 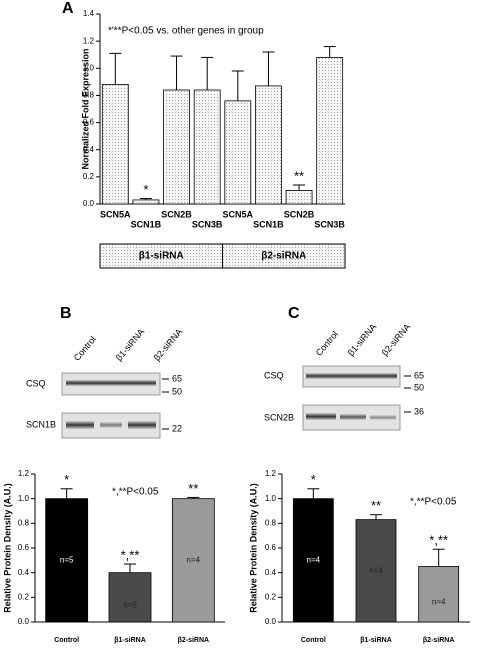 What do you see at coordinates (279, 417) in the screenshot?
I see `blot-row-label: SCN2B` at bounding box center [279, 417].